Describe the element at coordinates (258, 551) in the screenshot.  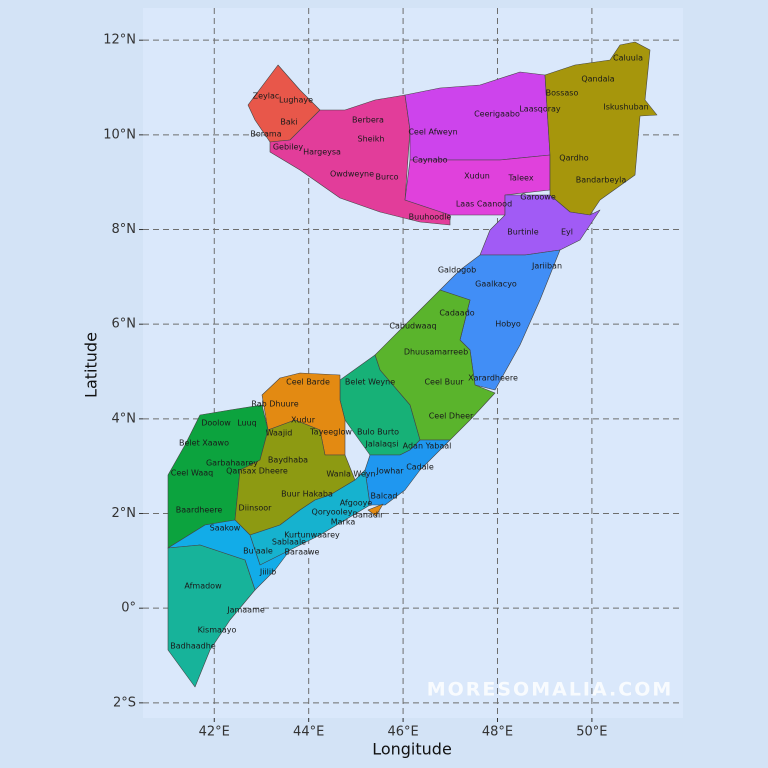
I see `district-label: Bu'aale` at that location.